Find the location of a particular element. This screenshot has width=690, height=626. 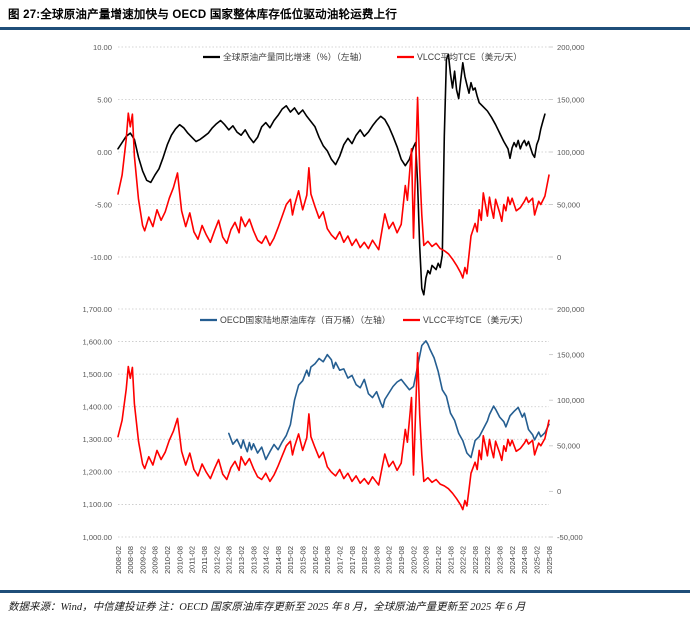

x-axis-tick: 2019-02 is located at coordinates (389, 560).